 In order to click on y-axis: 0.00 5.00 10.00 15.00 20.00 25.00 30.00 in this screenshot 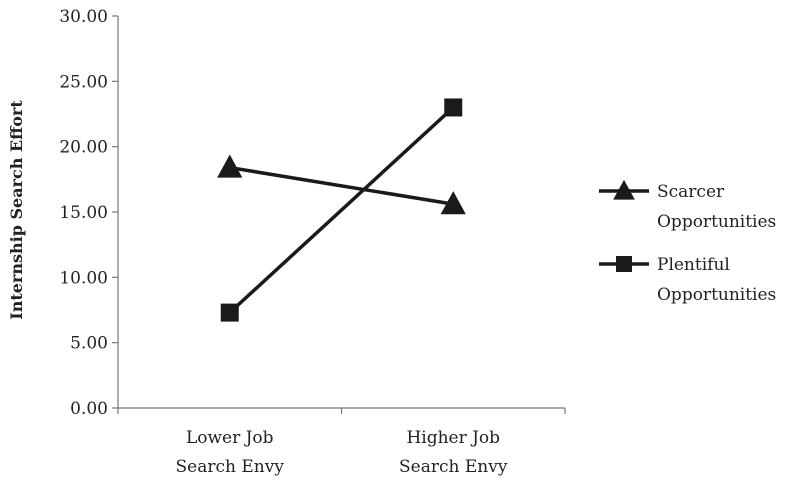, I will do `click(89, 213)`.